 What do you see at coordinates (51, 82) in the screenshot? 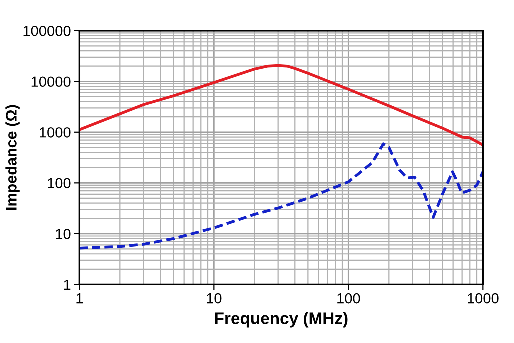
I see `y-tick-label: 10000` at bounding box center [51, 82].